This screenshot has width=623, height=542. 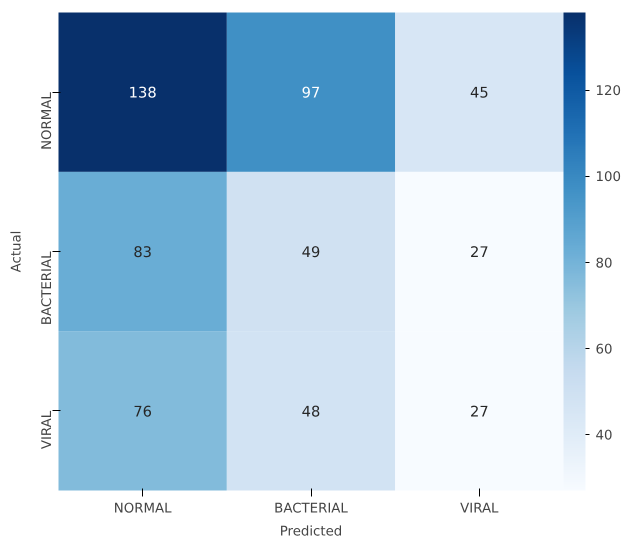 I want to click on y-tick-label: BACTERIAL, so click(x=47, y=288).